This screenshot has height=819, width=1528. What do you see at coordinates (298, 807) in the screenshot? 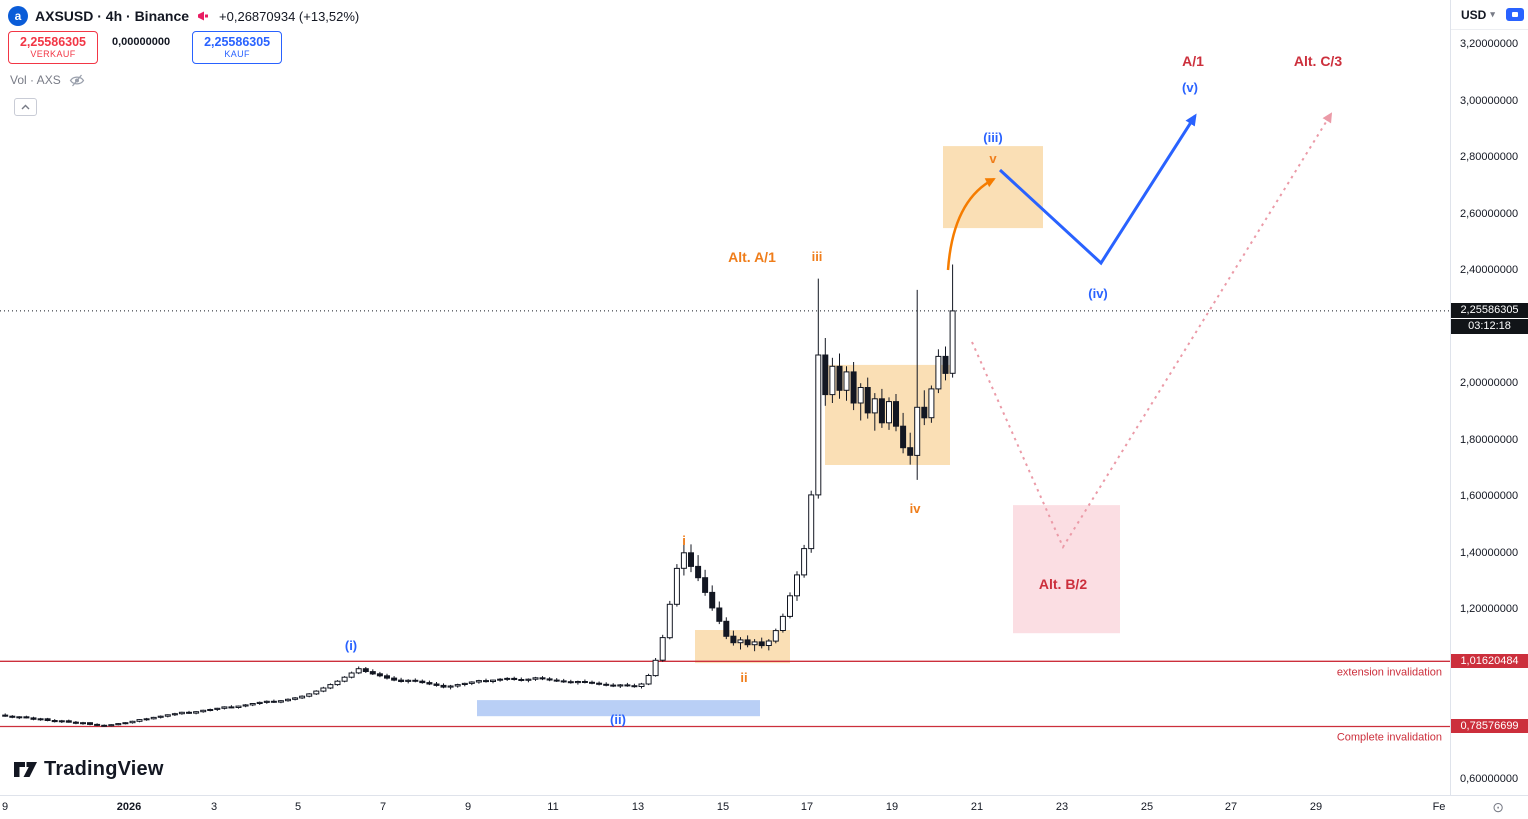
I see `time-tick: 5` at bounding box center [298, 807].